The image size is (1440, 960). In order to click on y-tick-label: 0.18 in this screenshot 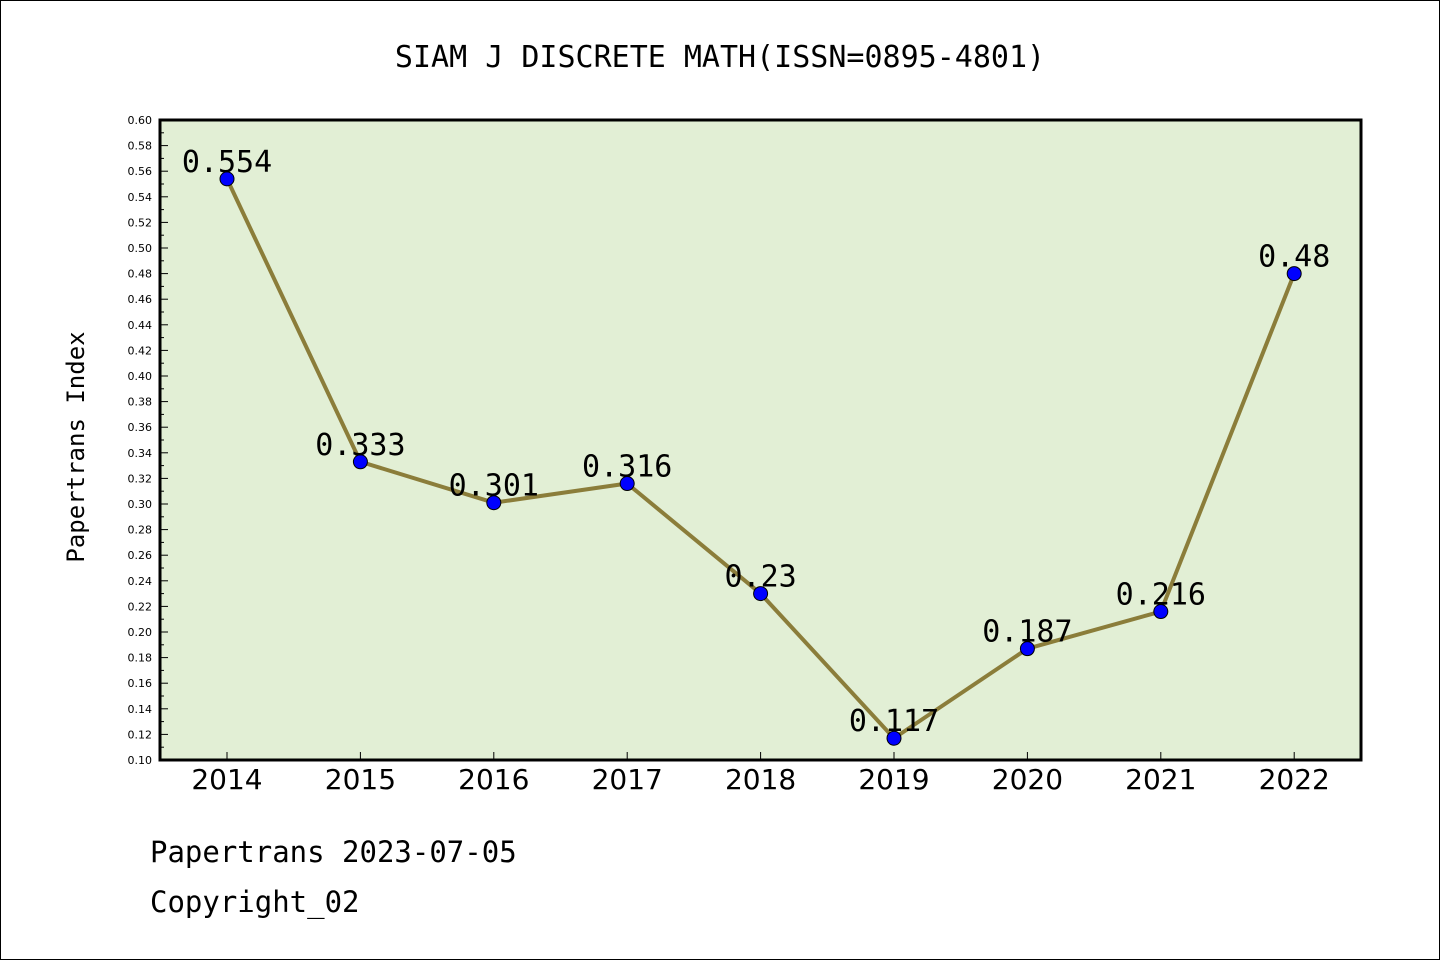, I will do `click(140, 658)`.